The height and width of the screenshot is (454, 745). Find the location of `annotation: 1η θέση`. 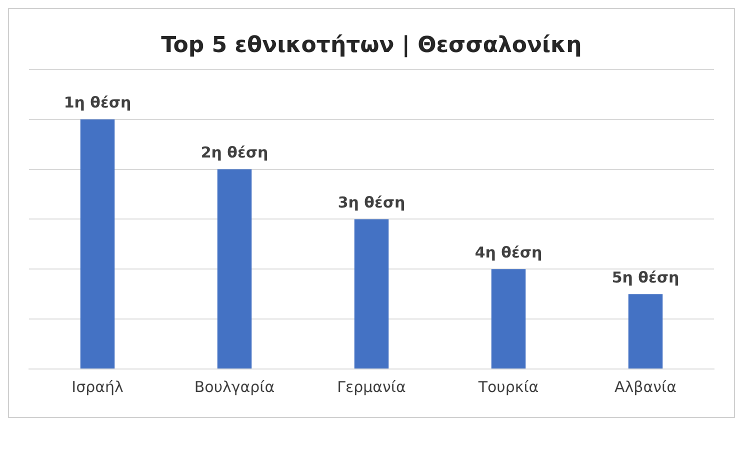

annotation: 1η θέση is located at coordinates (98, 103).